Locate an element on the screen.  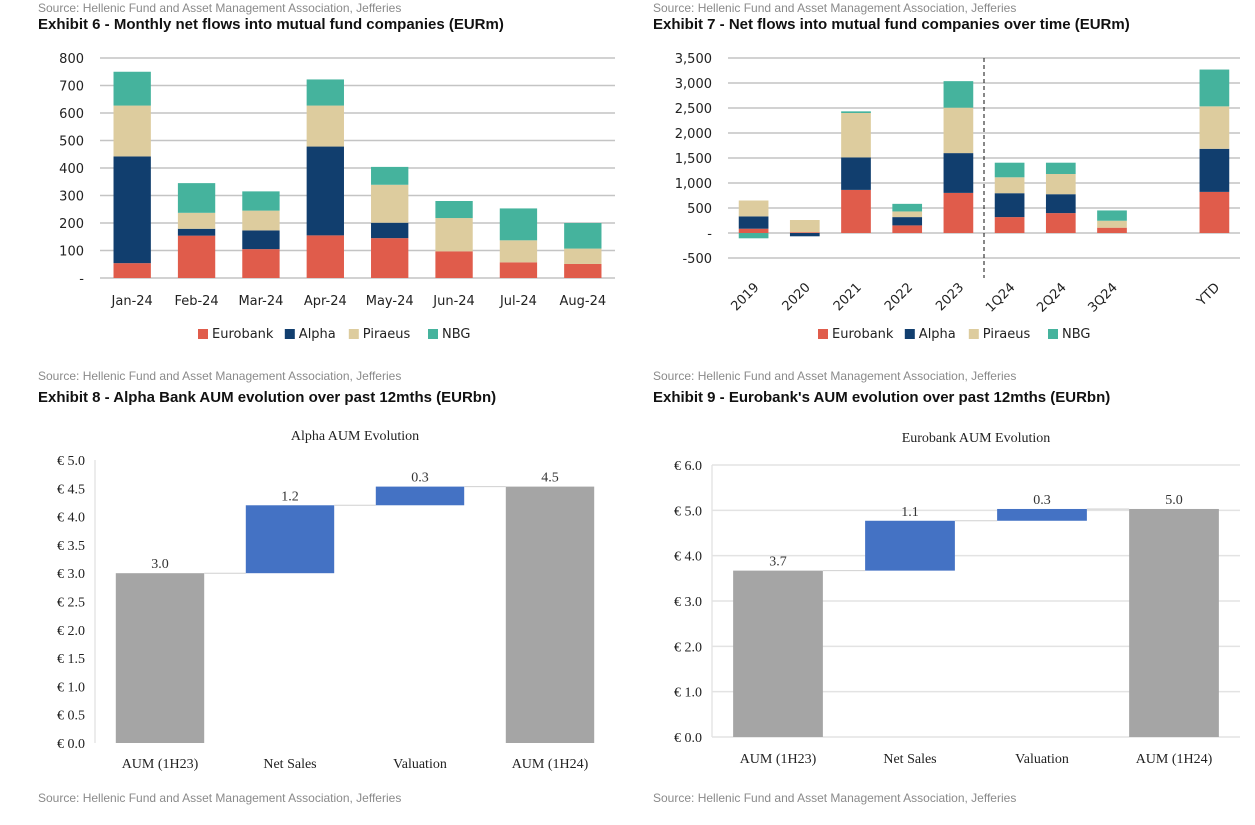
y-tick-label: € 0.0 is located at coordinates (71, 744).